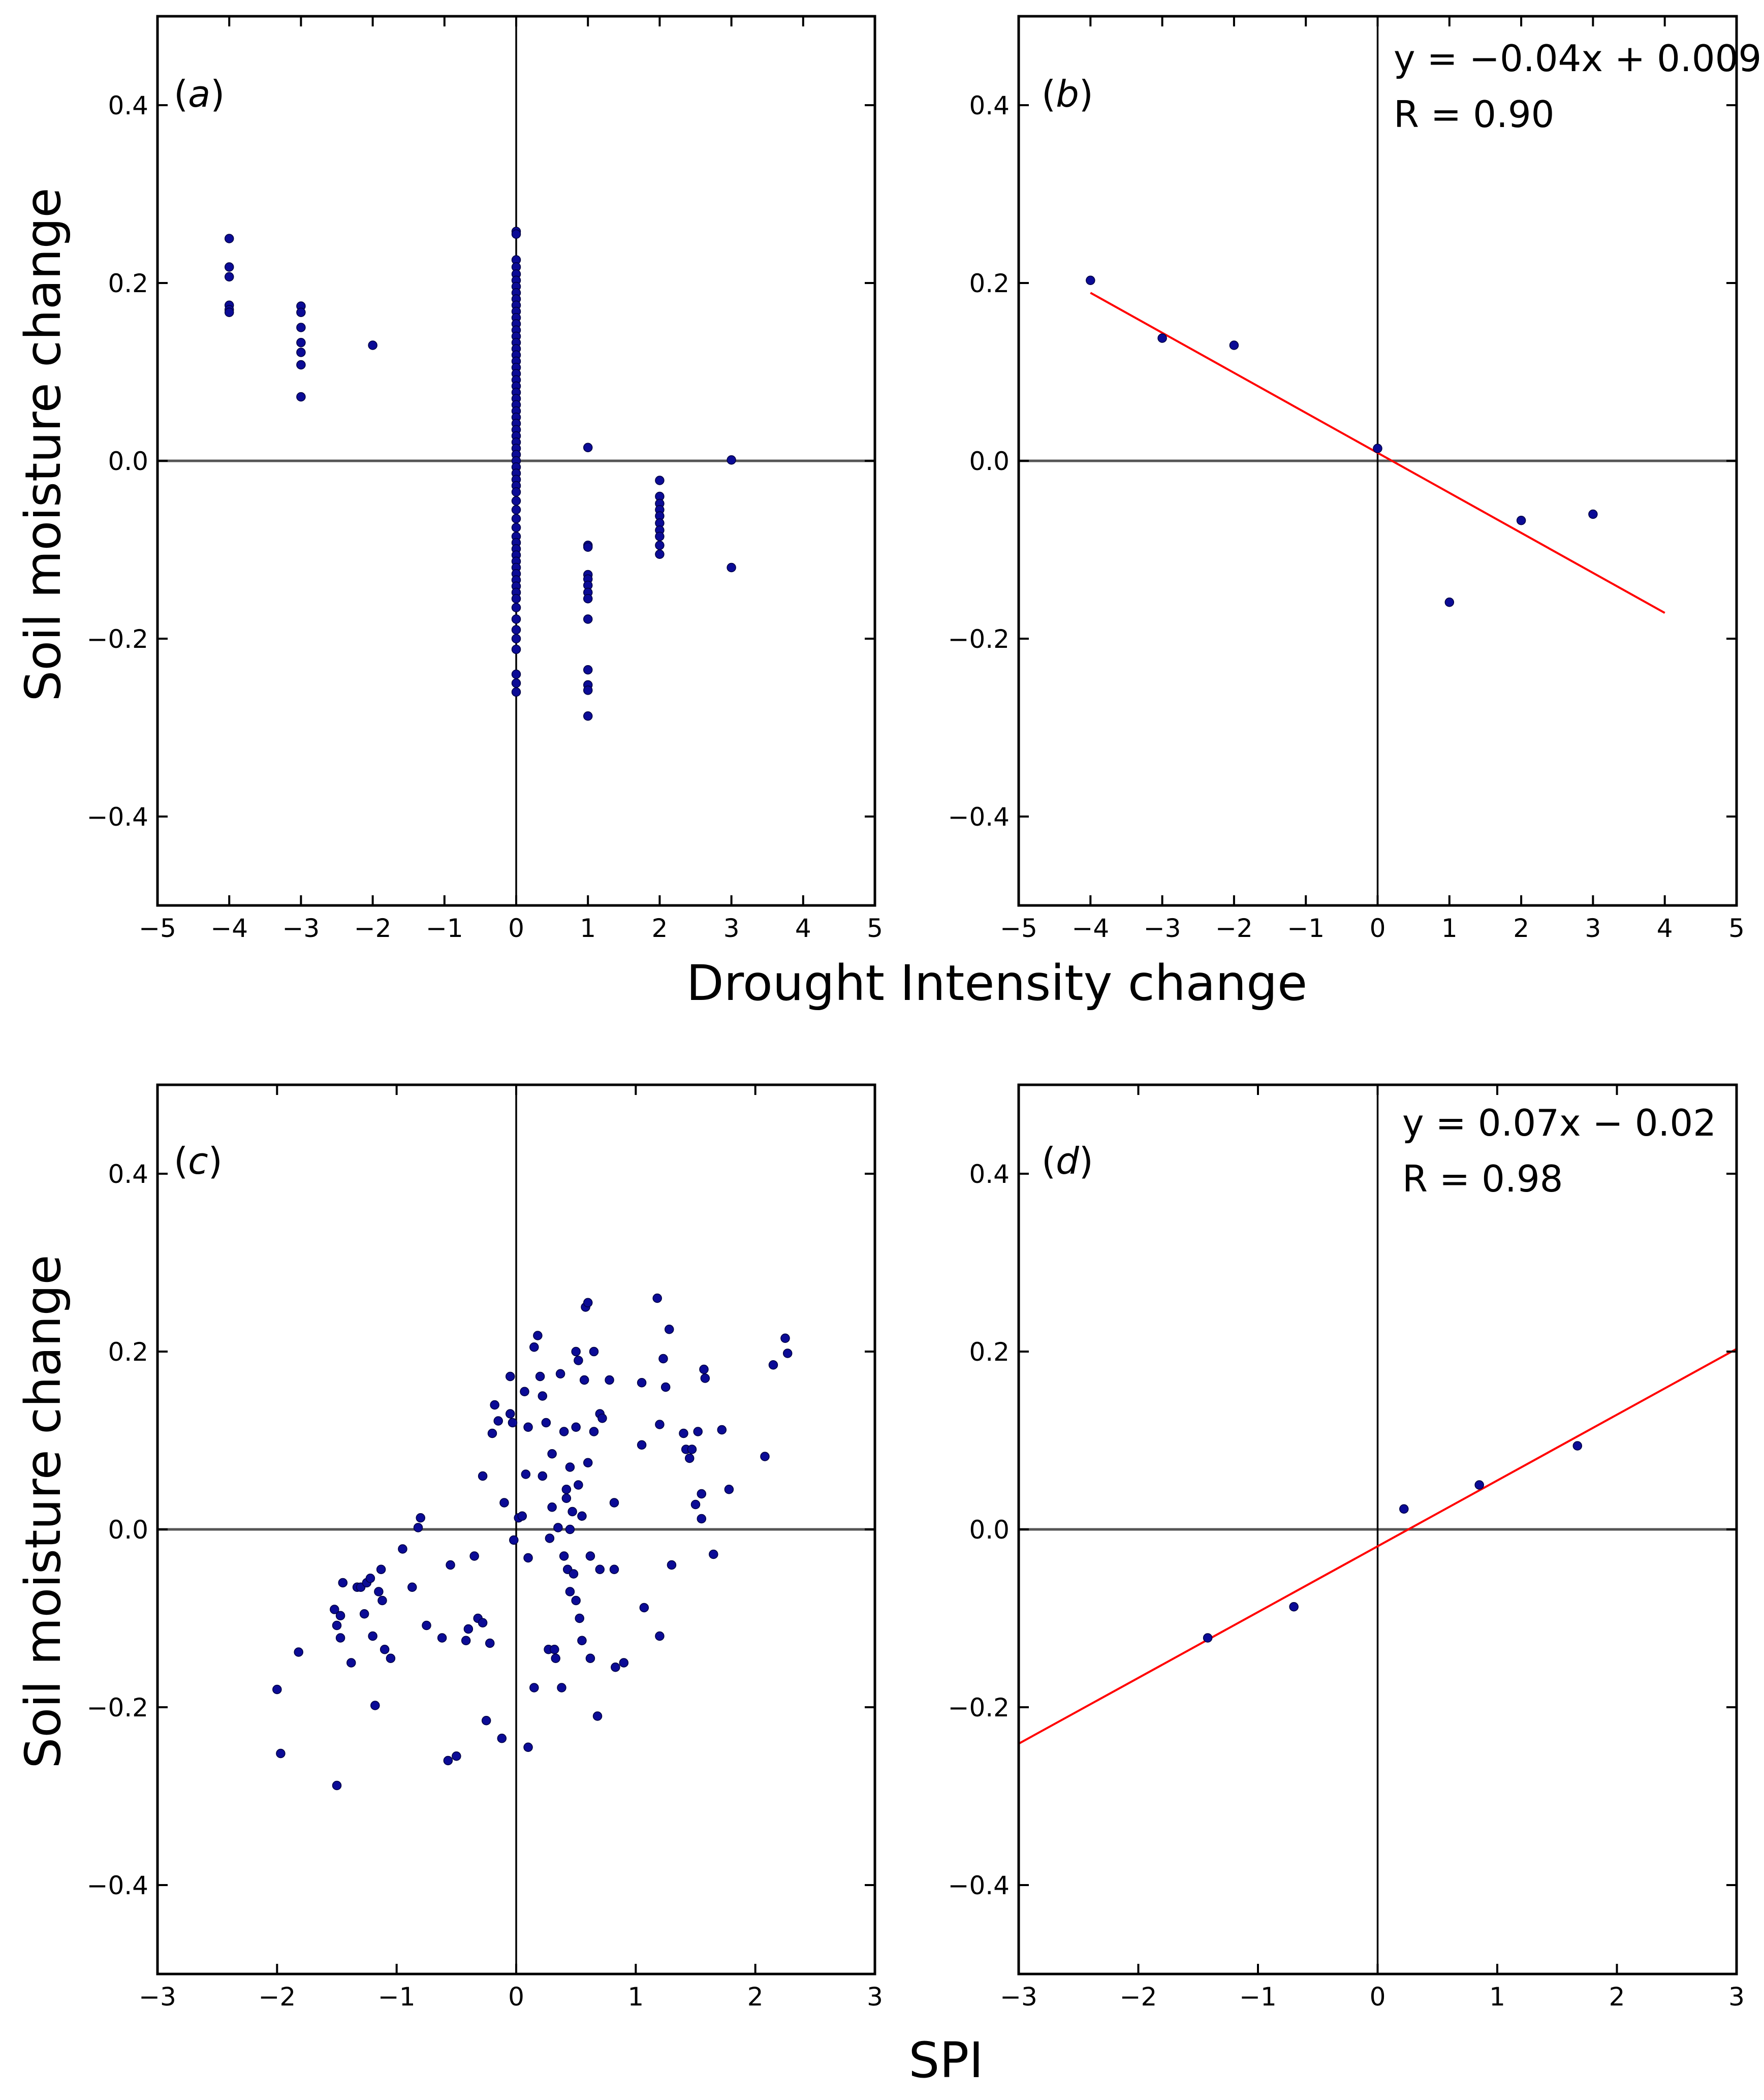 The height and width of the screenshot is (2100, 1764). What do you see at coordinates (989, 1174) in the screenshot?
I see `panel-d-ytick-label: 0.4` at bounding box center [989, 1174].